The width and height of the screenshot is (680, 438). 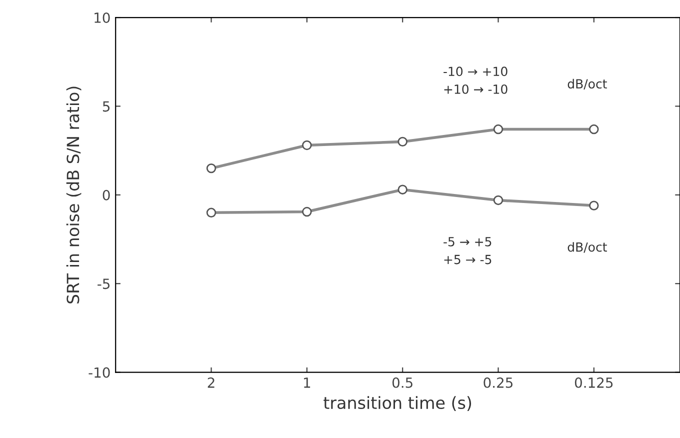 What do you see at coordinates (102, 17) in the screenshot?
I see `y-tick-label: 10` at bounding box center [102, 17].